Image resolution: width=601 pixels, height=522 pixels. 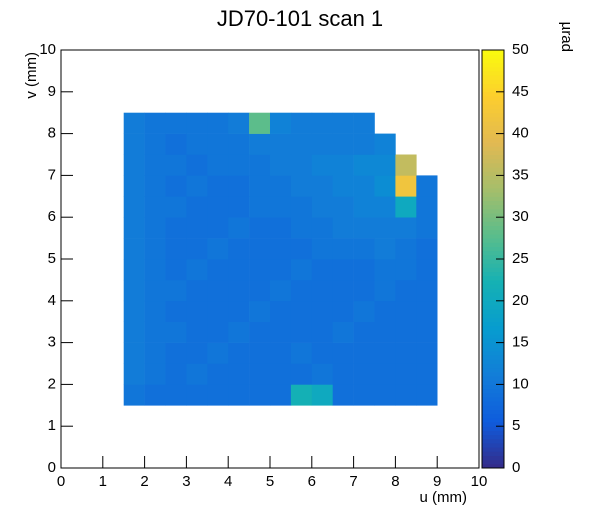 What do you see at coordinates (516, 467) in the screenshot?
I see `z-tick-label: 0` at bounding box center [516, 467].